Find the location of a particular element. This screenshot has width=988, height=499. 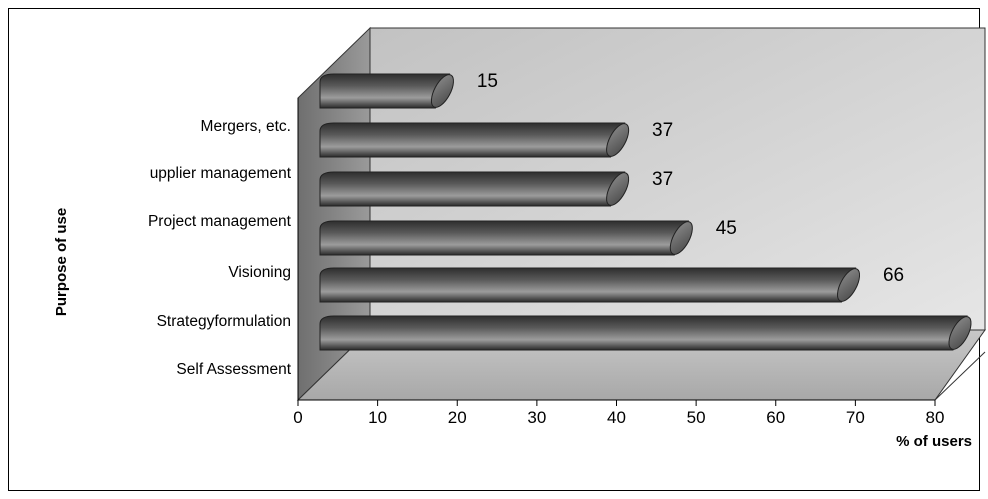

data-label: 45 is located at coordinates (726, 228).